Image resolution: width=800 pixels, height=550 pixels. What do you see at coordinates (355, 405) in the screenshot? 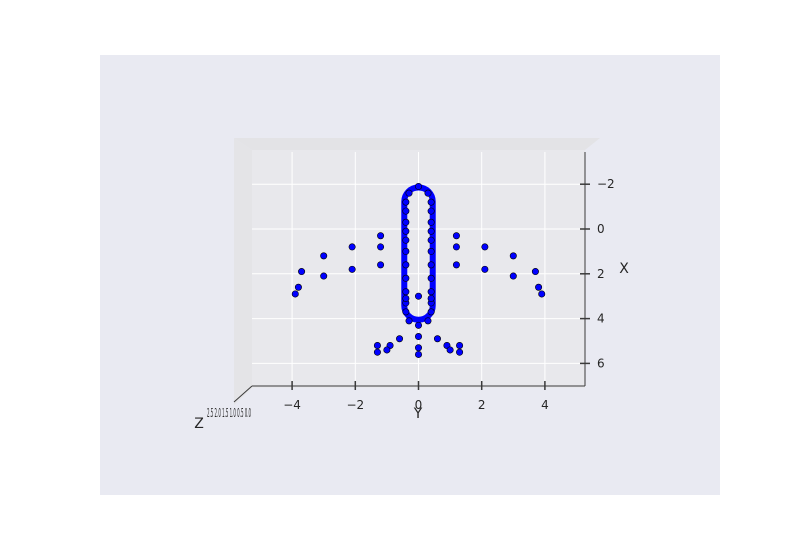
I see `x-tick-label-1: −2` at bounding box center [355, 405].